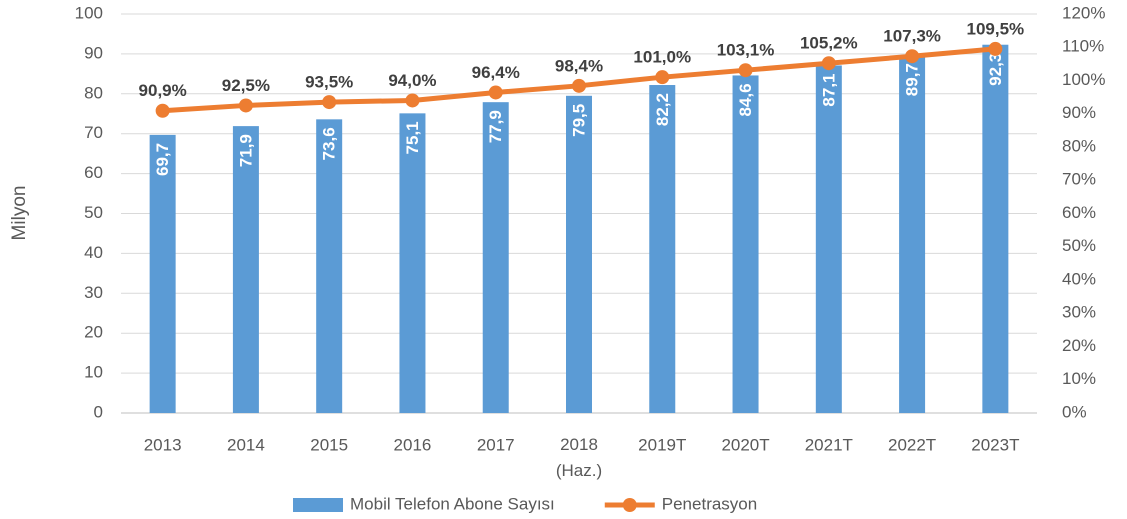 The height and width of the screenshot is (519, 1127). I want to click on bar-value-label: 77,9, so click(495, 126).